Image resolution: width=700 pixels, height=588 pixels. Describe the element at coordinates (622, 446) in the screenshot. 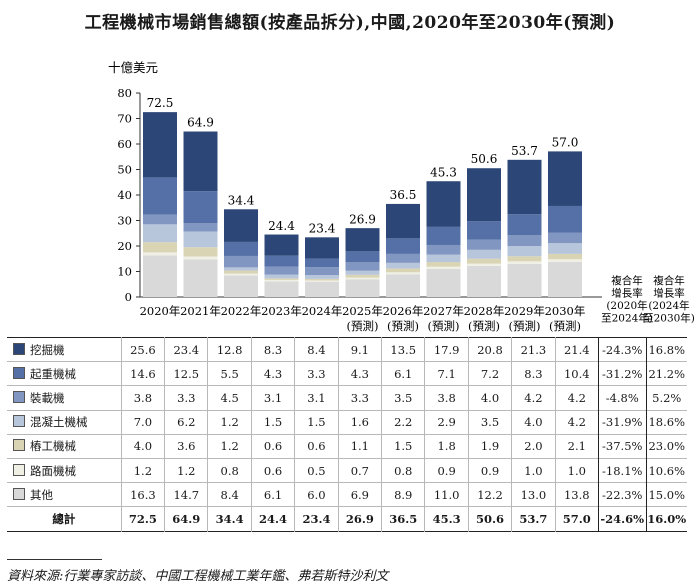

I see `cagr-cell: -37.5%` at that location.